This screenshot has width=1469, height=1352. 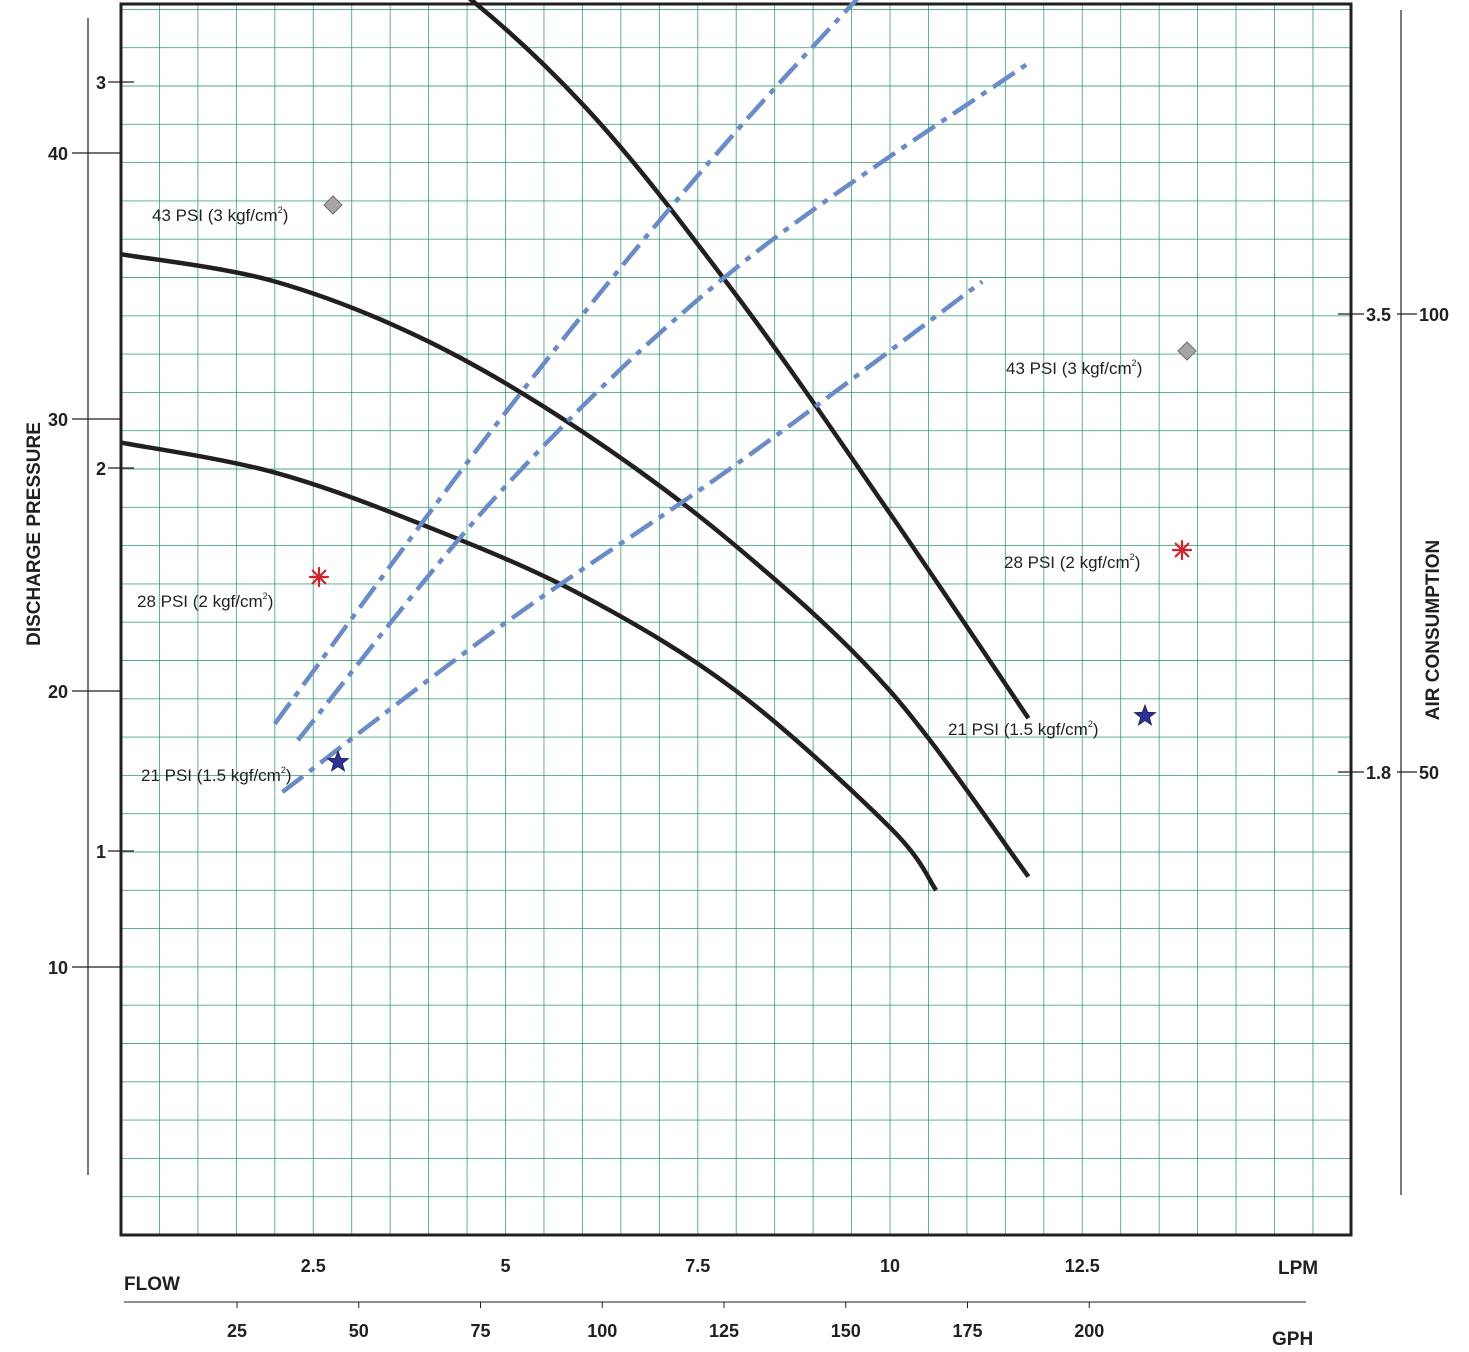 I want to click on lpm-tick-label: 10, so click(x=890, y=1266).